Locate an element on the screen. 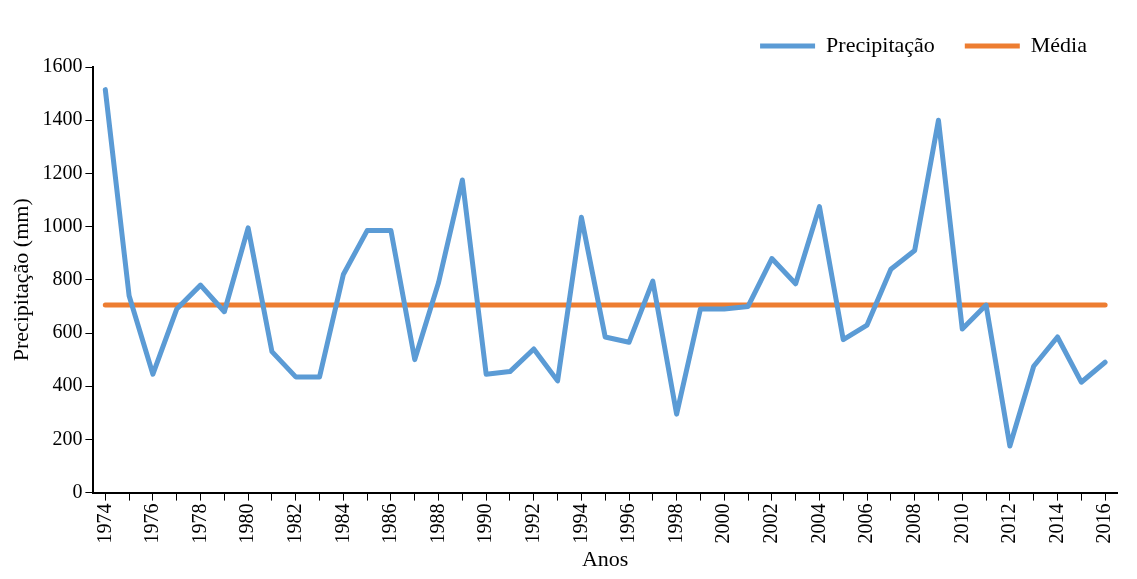 The width and height of the screenshot is (1137, 579). x-axis-title: Anos is located at coordinates (605, 558).